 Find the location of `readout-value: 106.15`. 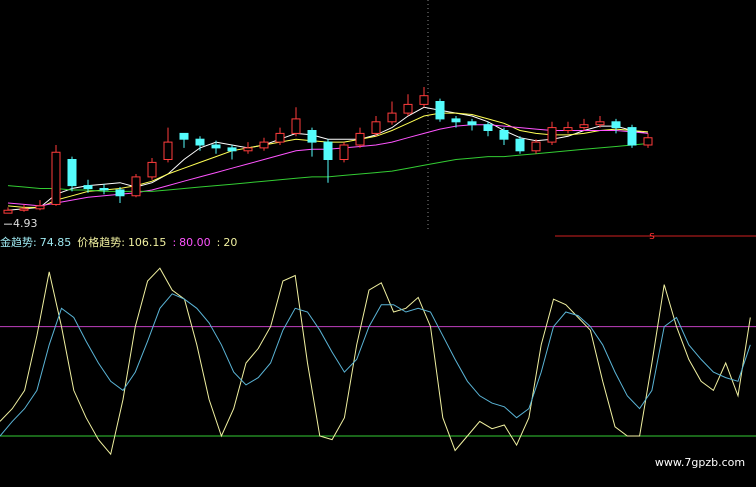

readout-value: 106.15 is located at coordinates (147, 242).